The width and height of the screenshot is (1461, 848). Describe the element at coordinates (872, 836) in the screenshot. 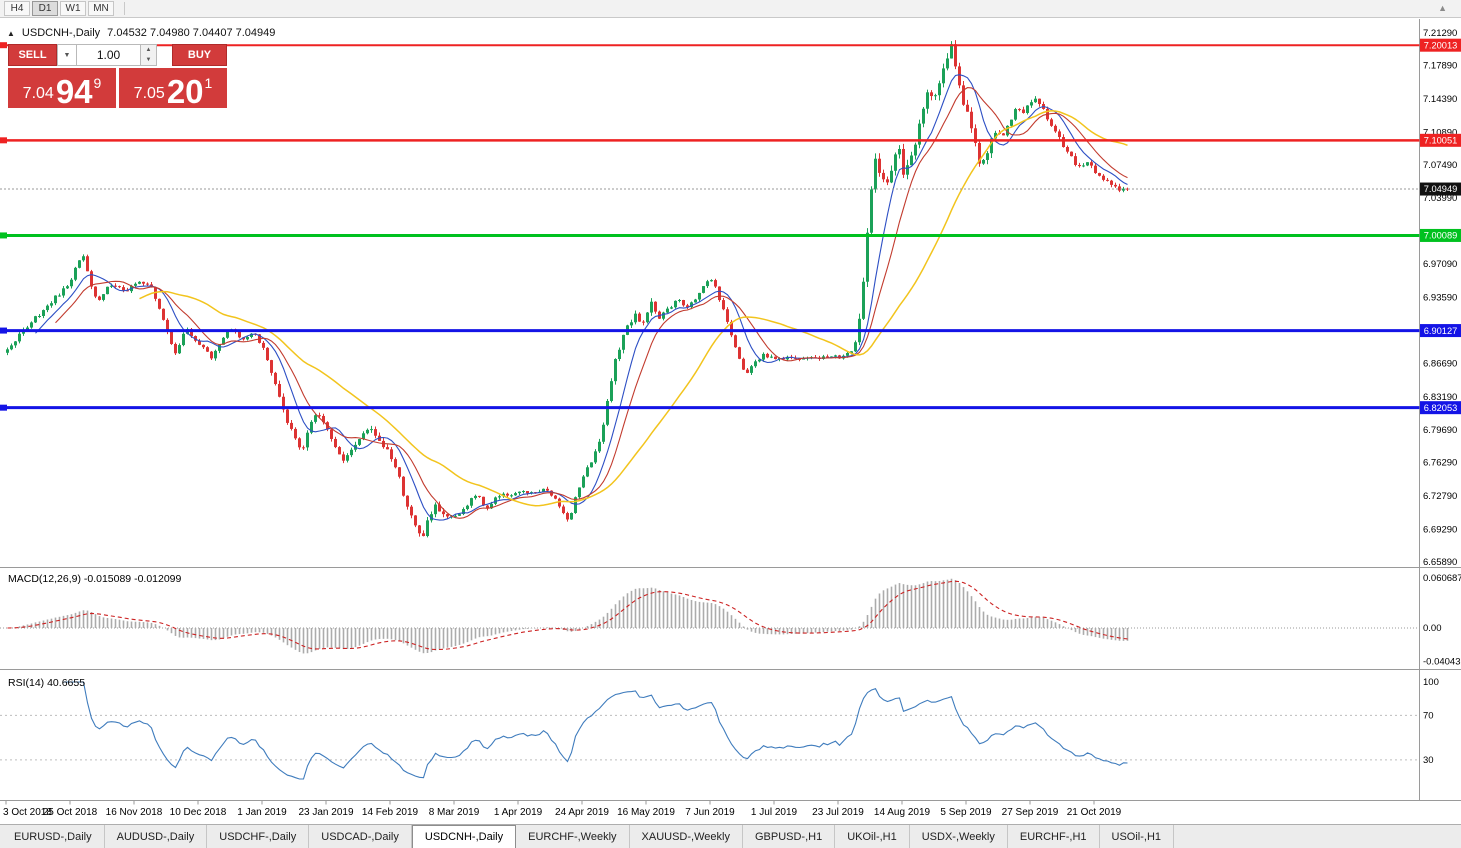

I see `tab-ukoil-h1: UKOil-,H1` at that location.